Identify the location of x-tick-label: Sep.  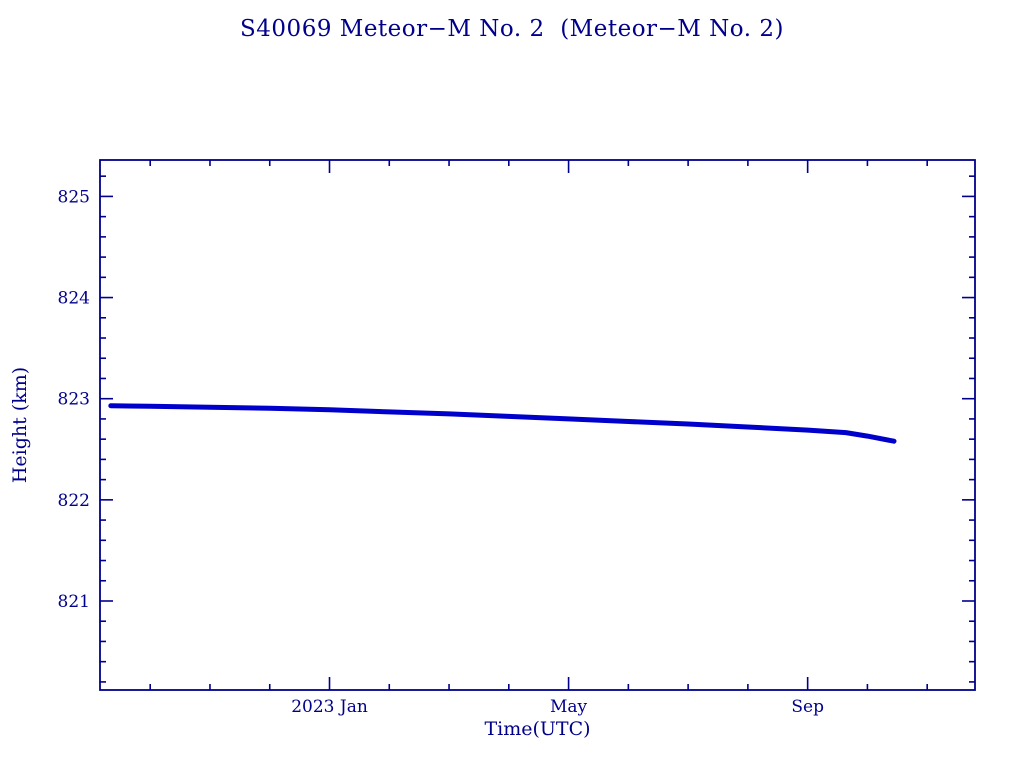
(807, 707).